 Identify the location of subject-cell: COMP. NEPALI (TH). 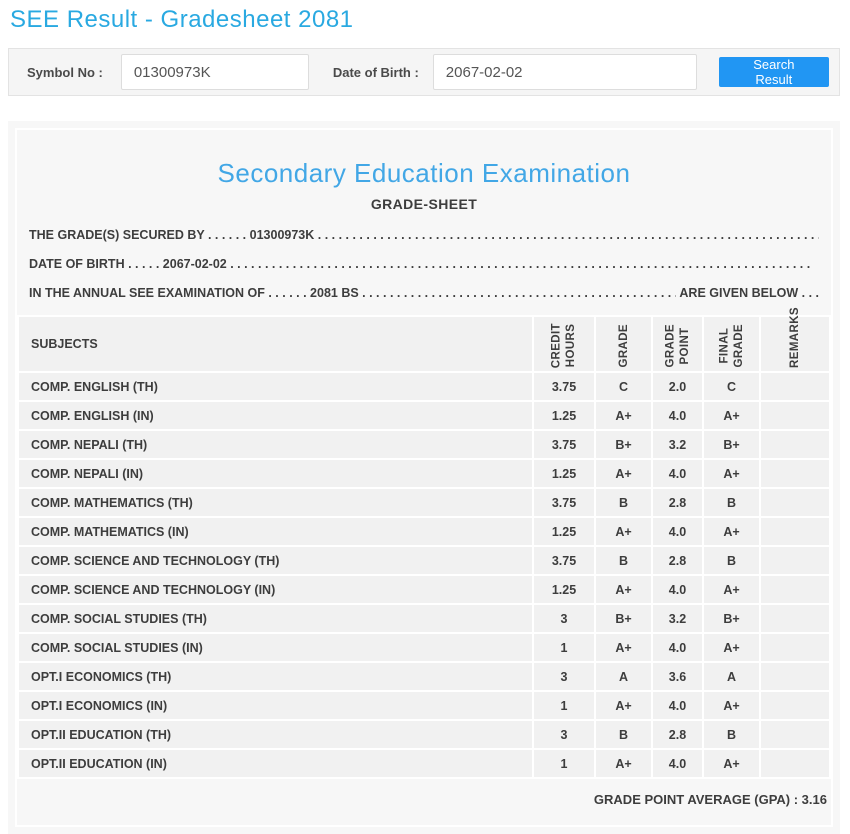
(275, 444).